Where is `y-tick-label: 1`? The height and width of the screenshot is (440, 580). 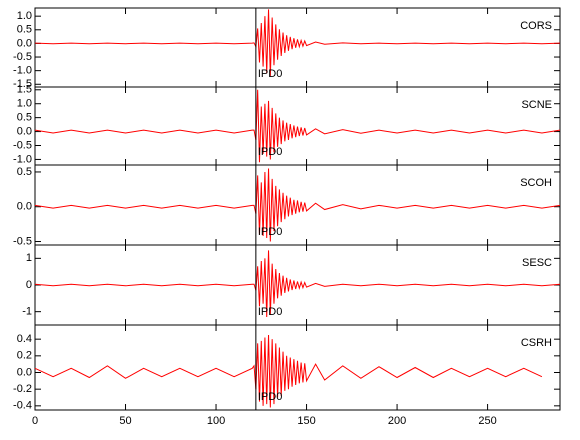
y-tick-label: 1 is located at coordinates (29, 258).